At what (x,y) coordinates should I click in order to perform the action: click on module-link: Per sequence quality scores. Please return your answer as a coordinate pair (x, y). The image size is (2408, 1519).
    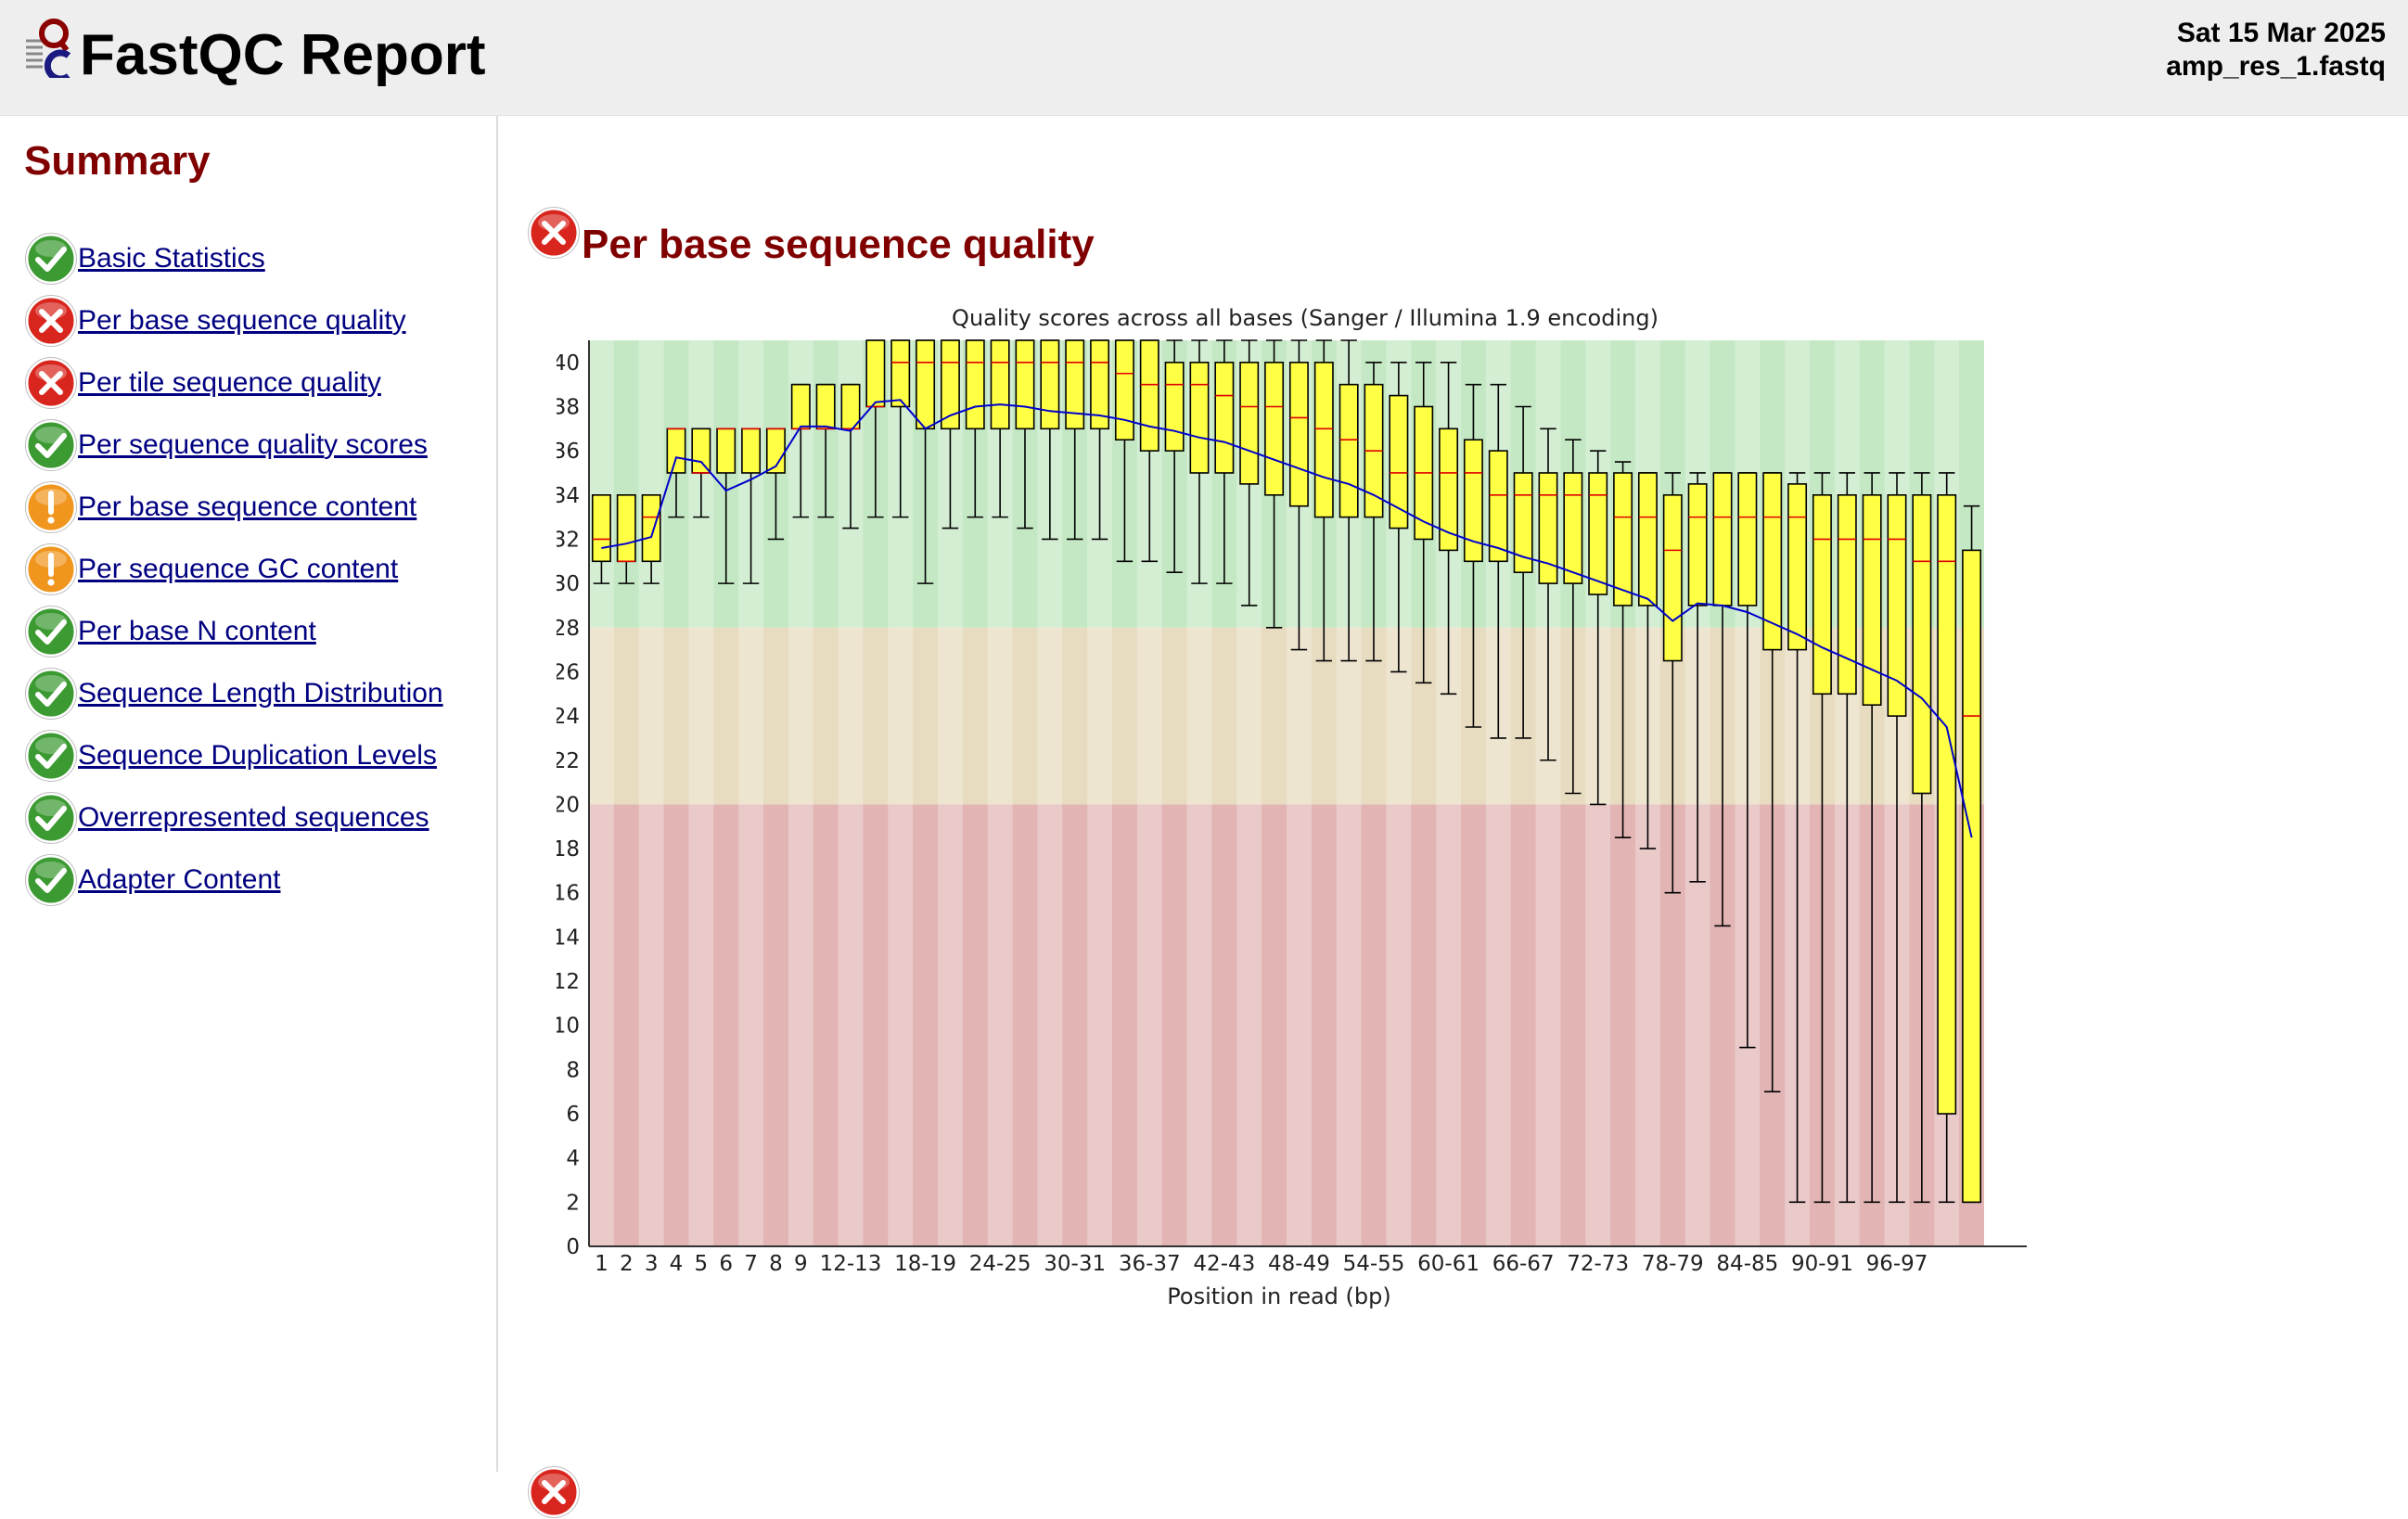
    Looking at the image, I should click on (253, 444).